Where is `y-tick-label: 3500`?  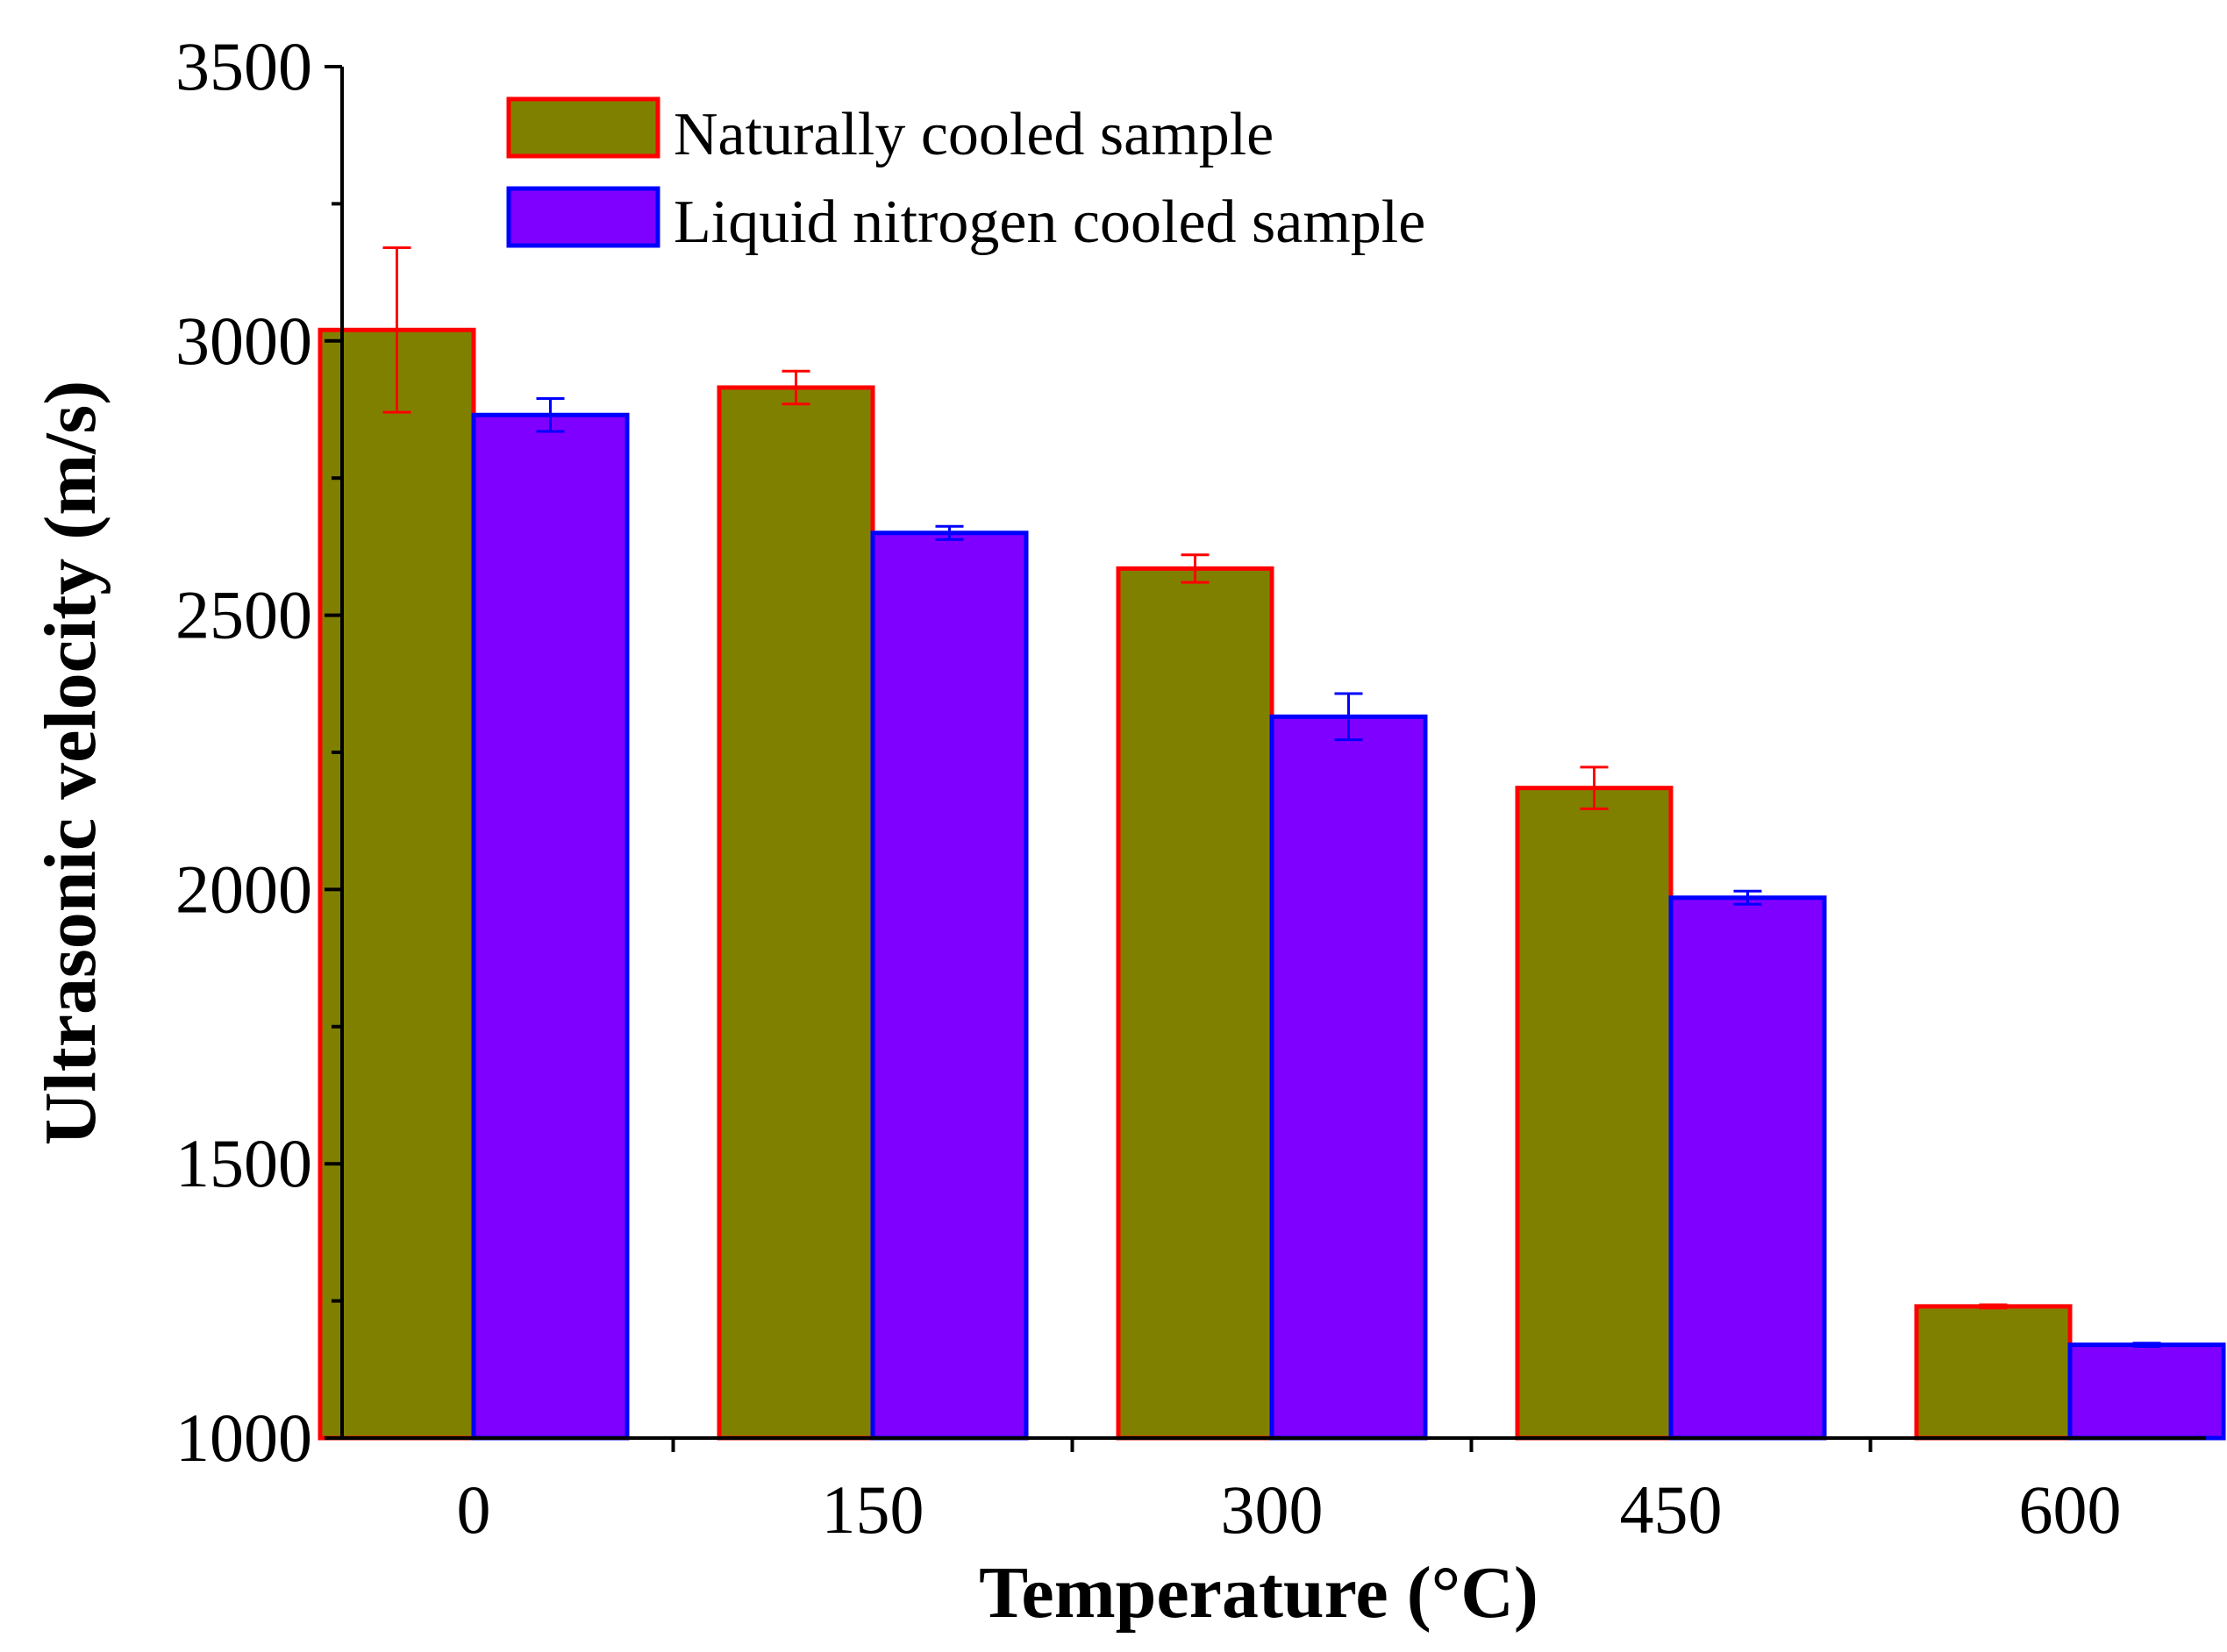 y-tick-label: 3500 is located at coordinates (244, 66).